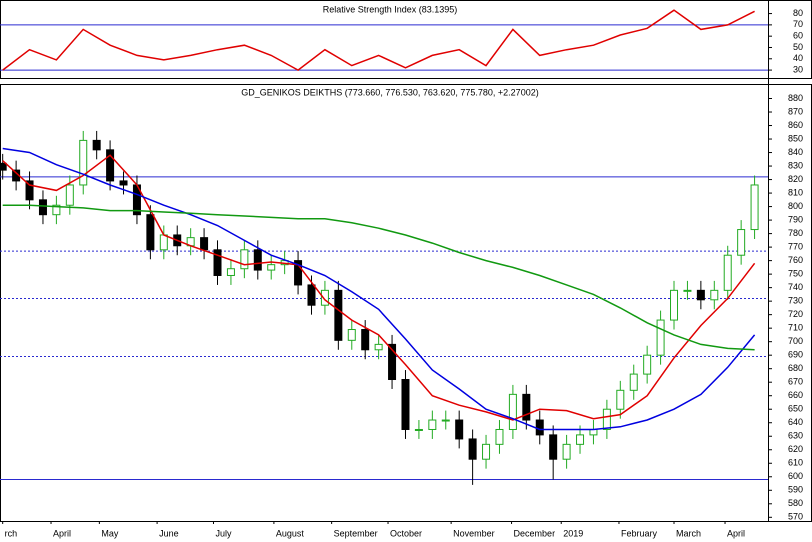 The height and width of the screenshot is (542, 812). What do you see at coordinates (795, 125) in the screenshot?
I see `y-tick-label: 860` at bounding box center [795, 125].